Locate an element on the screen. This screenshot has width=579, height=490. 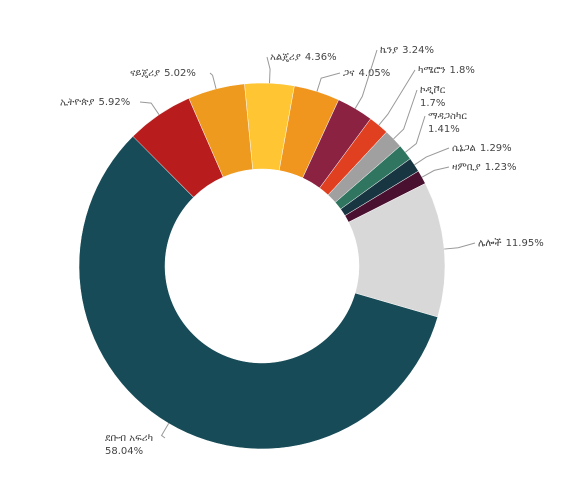
slice-label-group: ኬንያ 3.24% is located at coordinates (407, 50).